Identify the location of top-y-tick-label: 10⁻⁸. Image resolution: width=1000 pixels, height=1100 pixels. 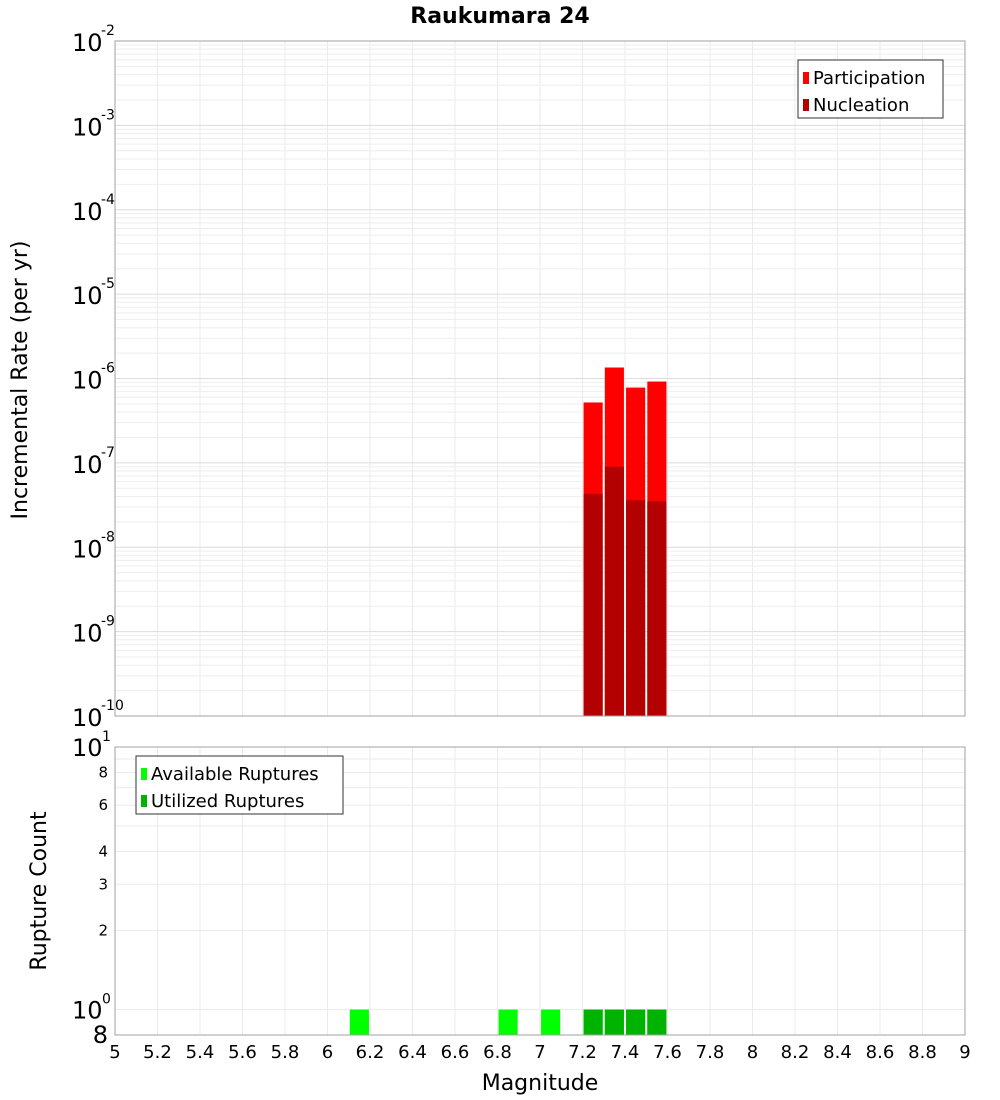
(93, 546).